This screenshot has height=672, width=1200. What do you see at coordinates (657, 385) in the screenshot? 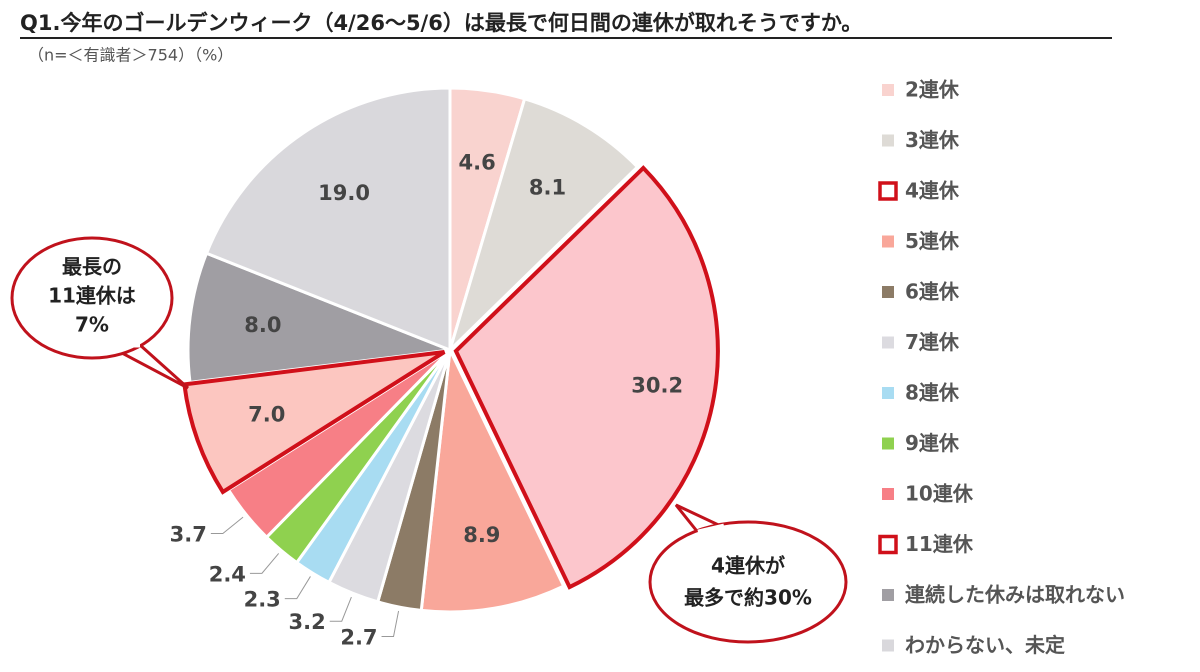
I see `data-label: 30.2` at bounding box center [657, 385].